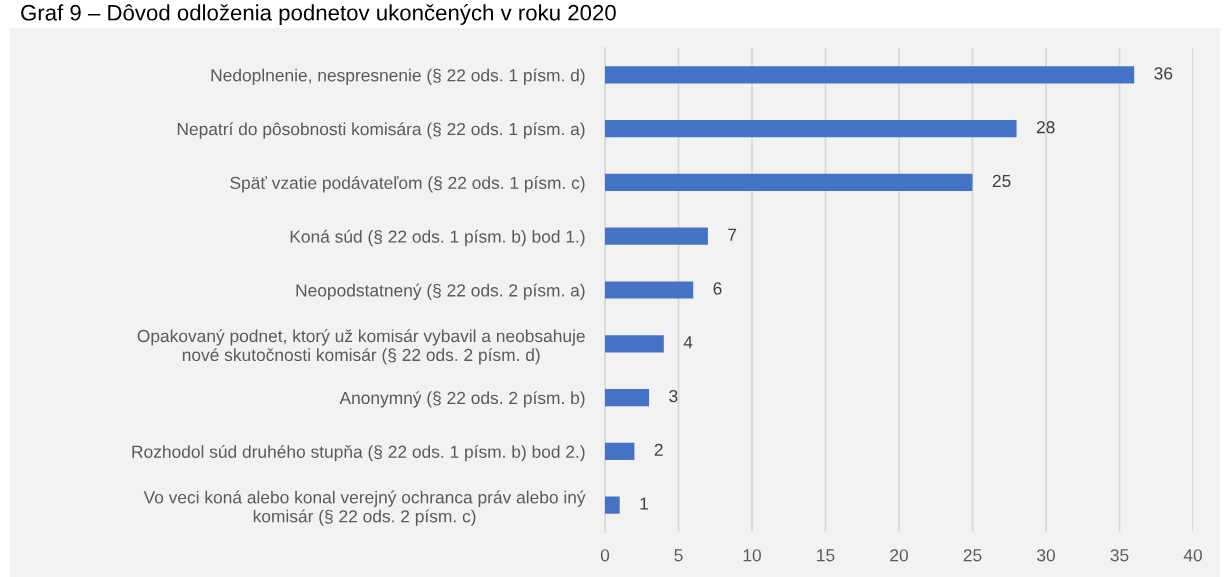 The width and height of the screenshot is (1231, 577). What do you see at coordinates (752, 555) in the screenshot?
I see `x-tick-label: 10` at bounding box center [752, 555].